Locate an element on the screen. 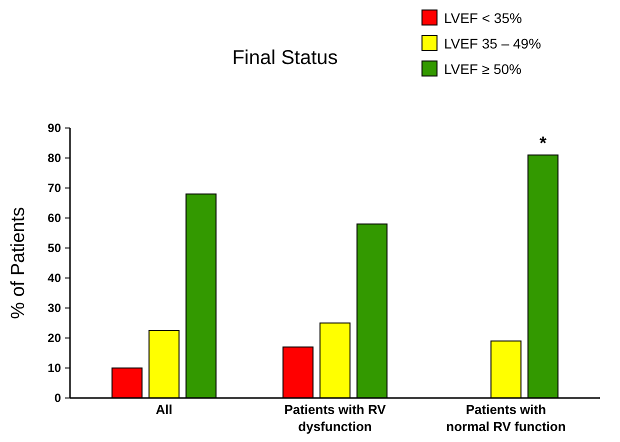  y-tick-label: 90 is located at coordinates (55, 128).